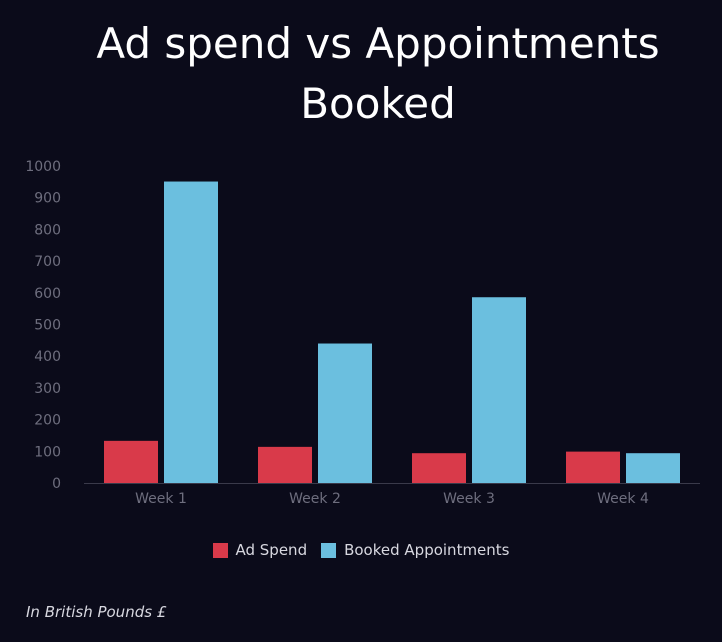  I want to click on legend-item: Booked Appointments, so click(415, 550).